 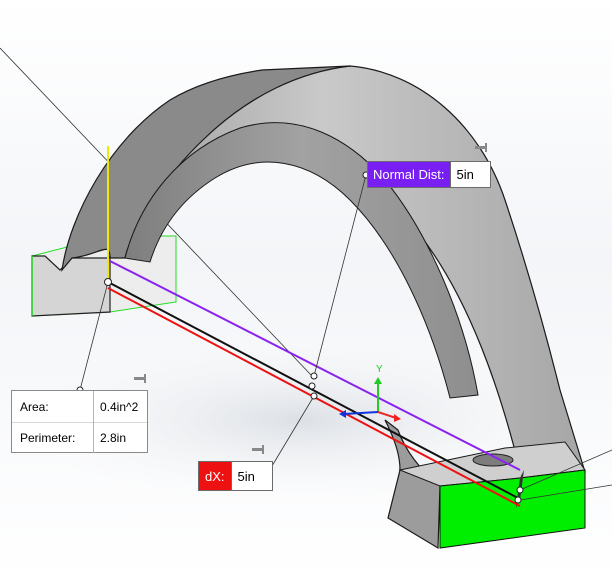 What do you see at coordinates (34, 407) in the screenshot?
I see `area-label: Area:` at bounding box center [34, 407].